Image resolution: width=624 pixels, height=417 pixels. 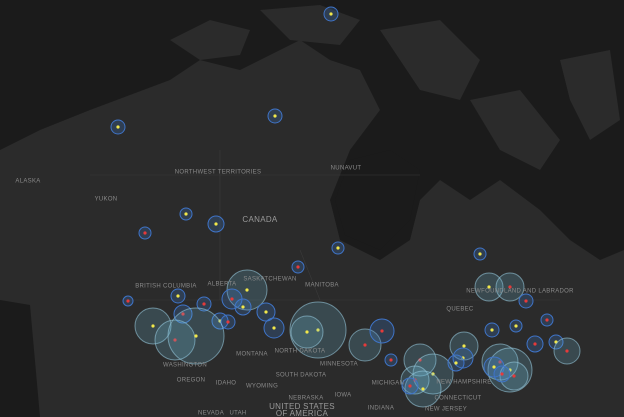 I want to click on map-label: NEW HAMPSHIRE, so click(x=463, y=383).